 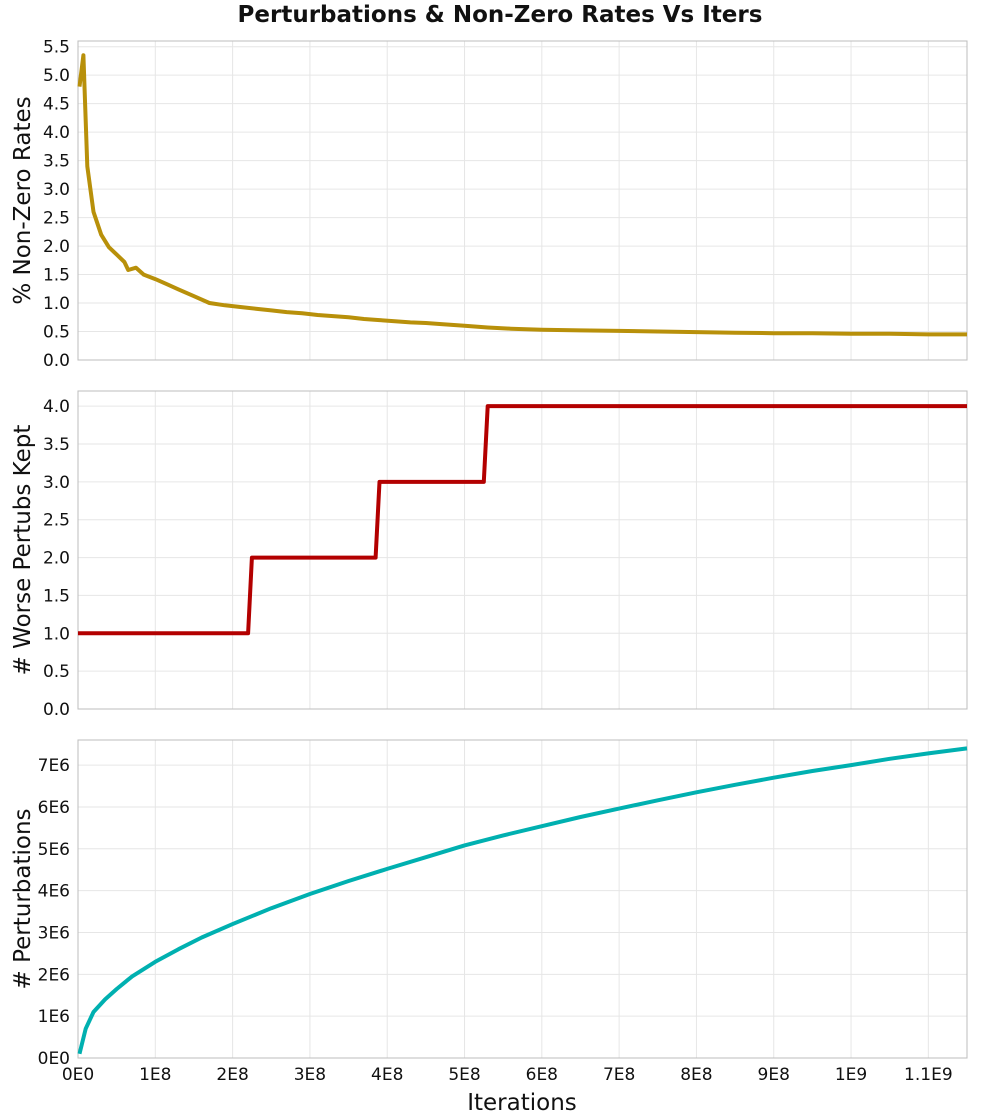 What do you see at coordinates (54, 933) in the screenshot?
I see `y-tick-label: 3E6` at bounding box center [54, 933].